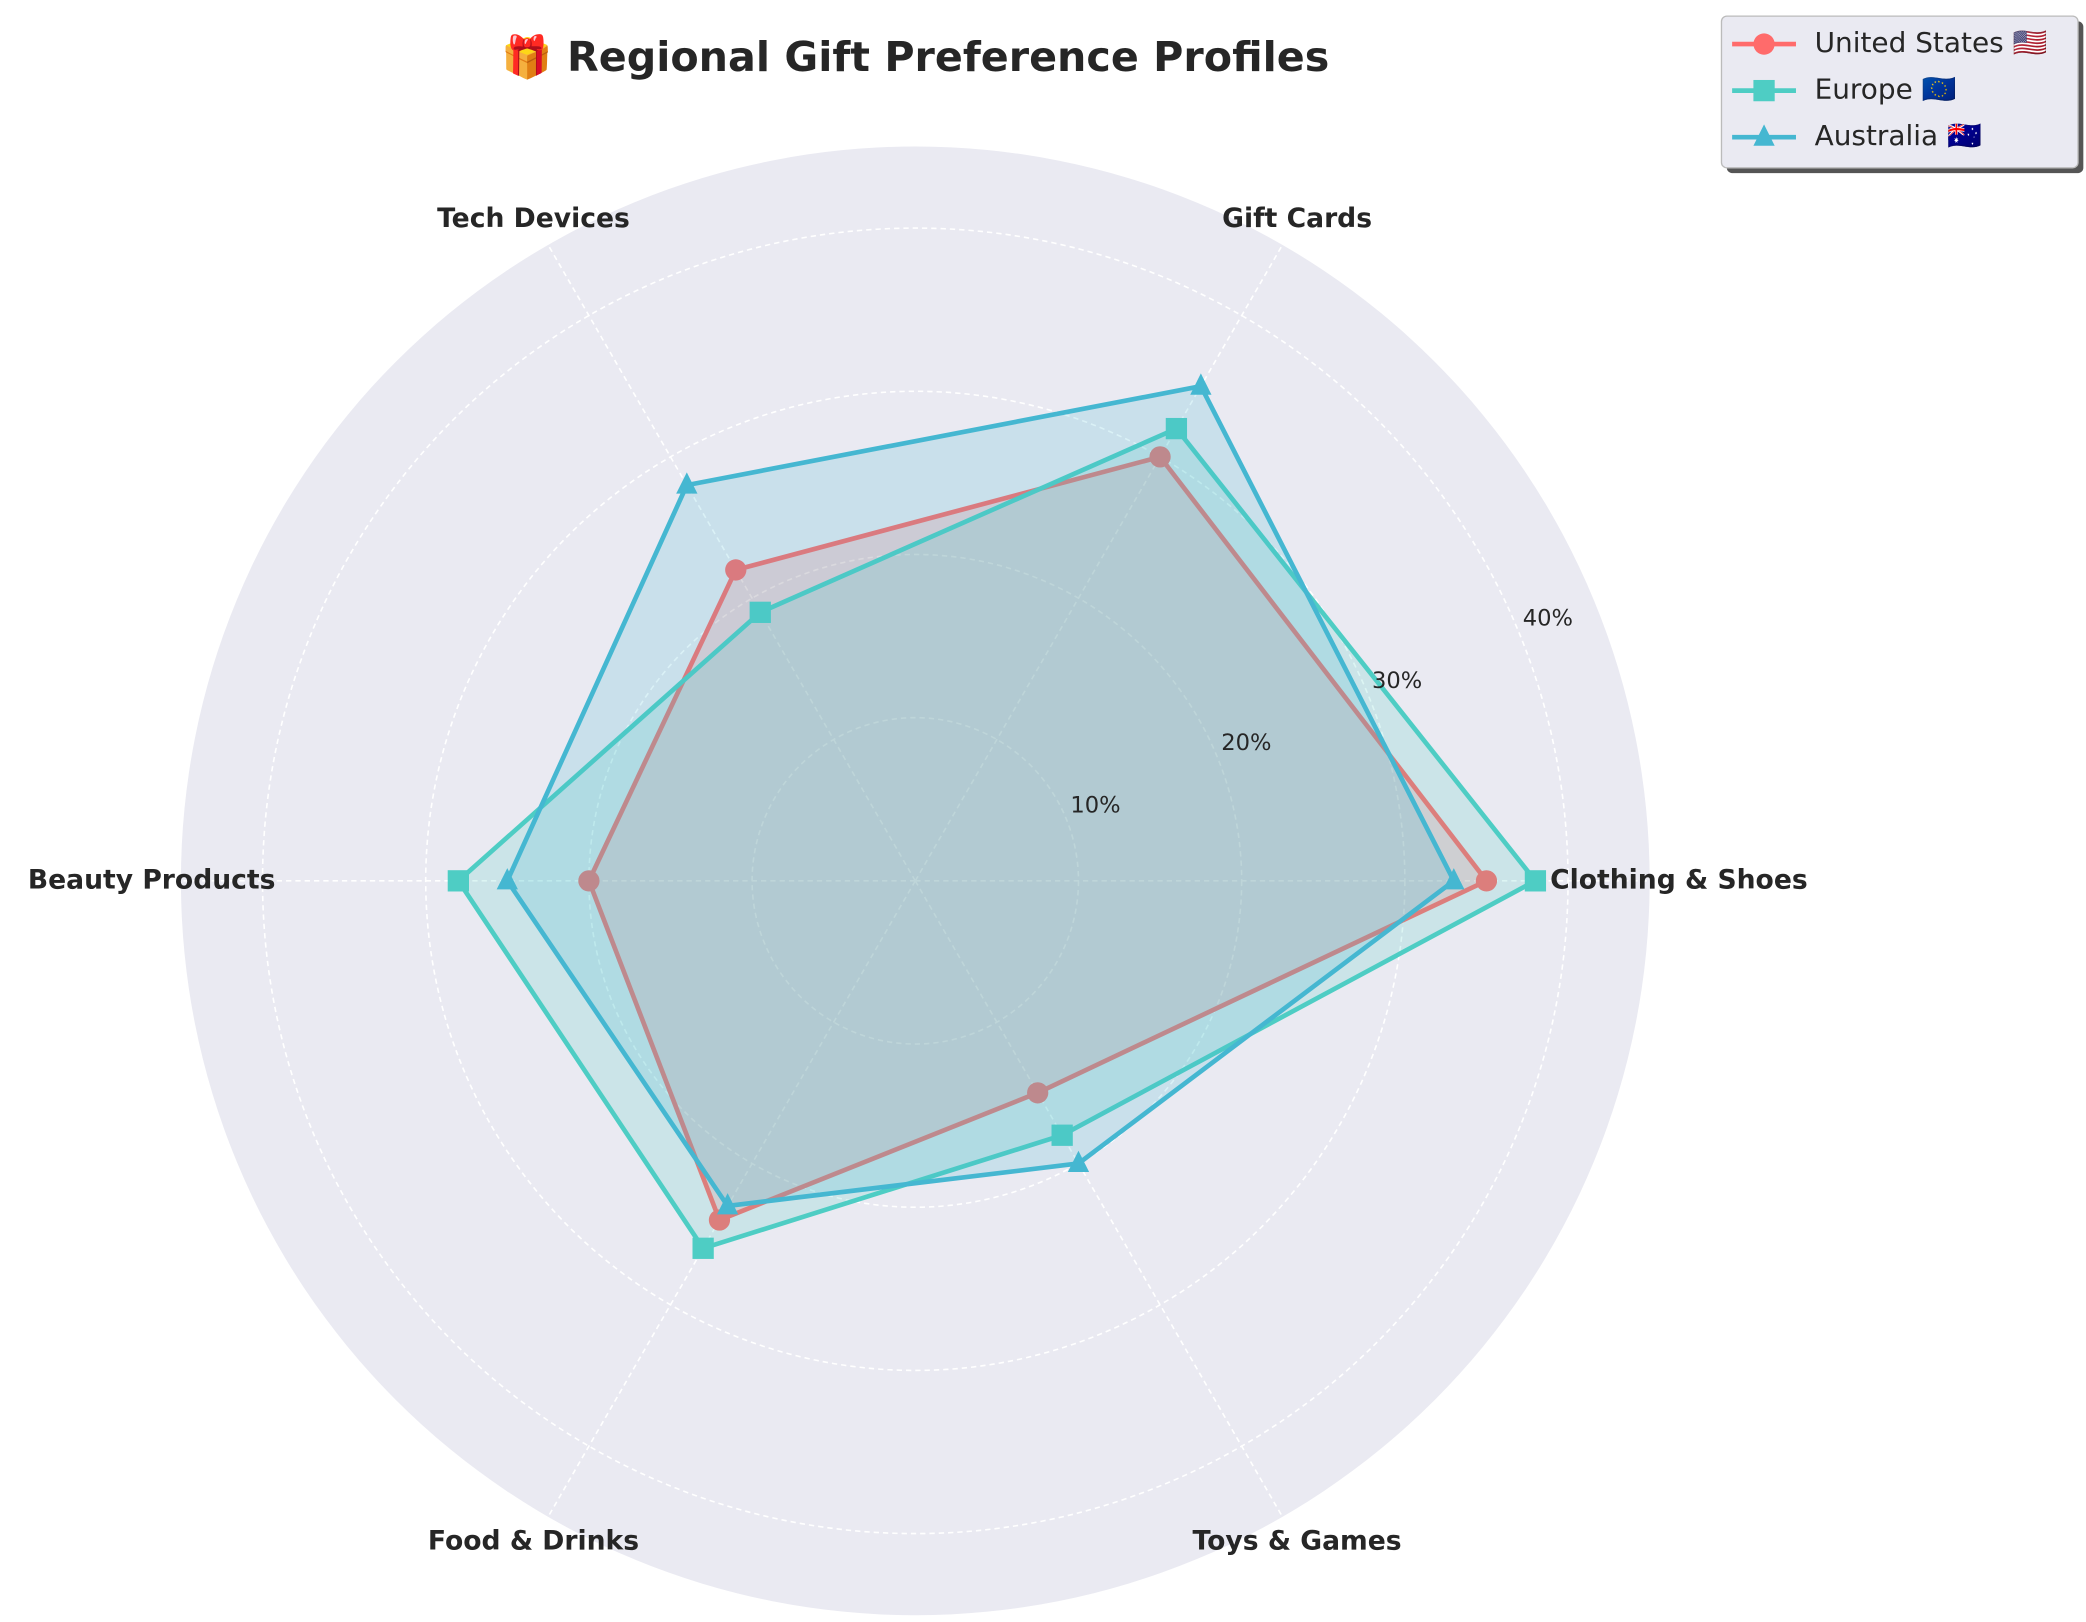 The height and width of the screenshot is (1622, 2086). What do you see at coordinates (1679, 879) in the screenshot?
I see `category-label: Clothing & Shoes` at bounding box center [1679, 879].